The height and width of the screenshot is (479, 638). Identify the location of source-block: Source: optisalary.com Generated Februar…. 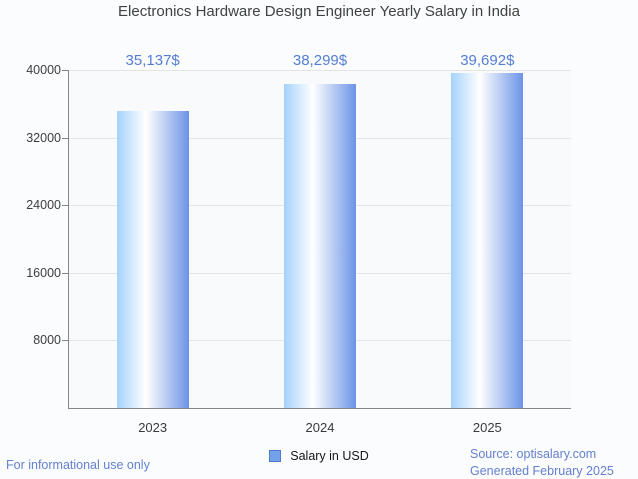
(542, 462).